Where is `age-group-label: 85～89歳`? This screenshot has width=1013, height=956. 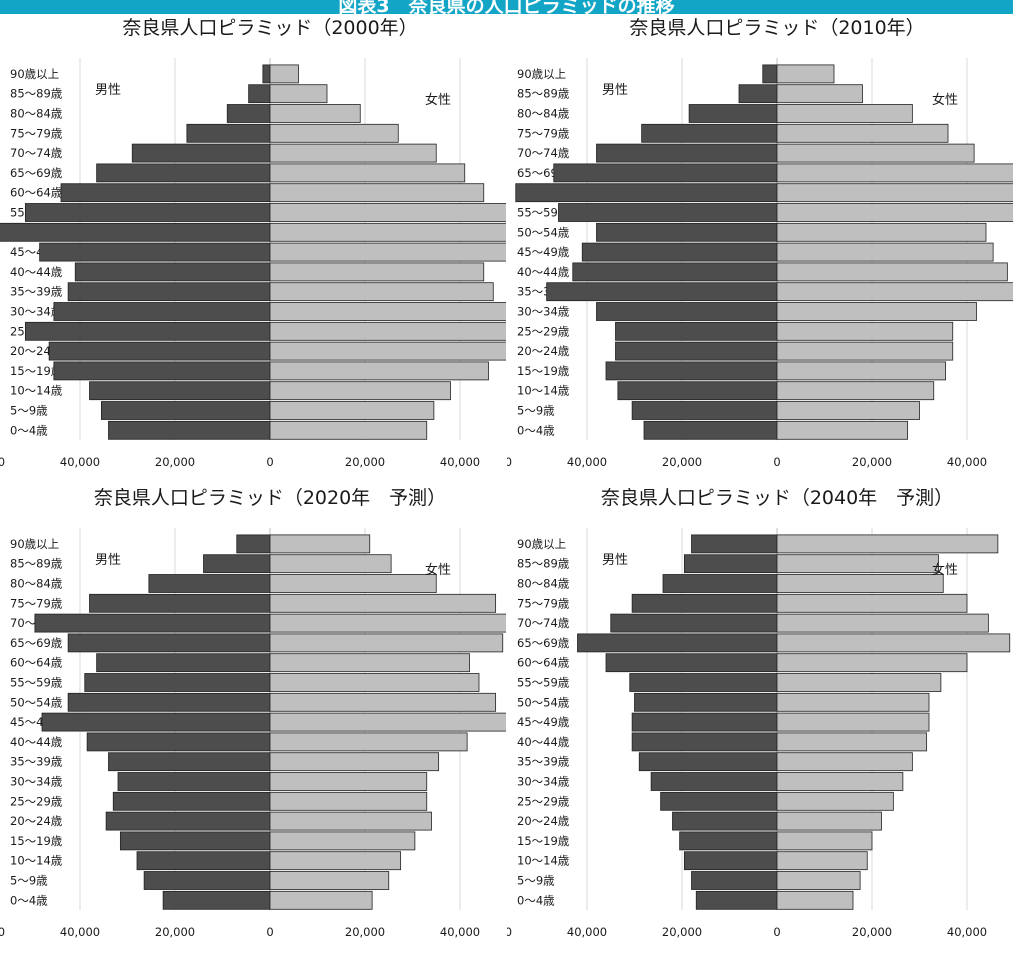
age-group-label: 85～89歳 is located at coordinates (543, 564).